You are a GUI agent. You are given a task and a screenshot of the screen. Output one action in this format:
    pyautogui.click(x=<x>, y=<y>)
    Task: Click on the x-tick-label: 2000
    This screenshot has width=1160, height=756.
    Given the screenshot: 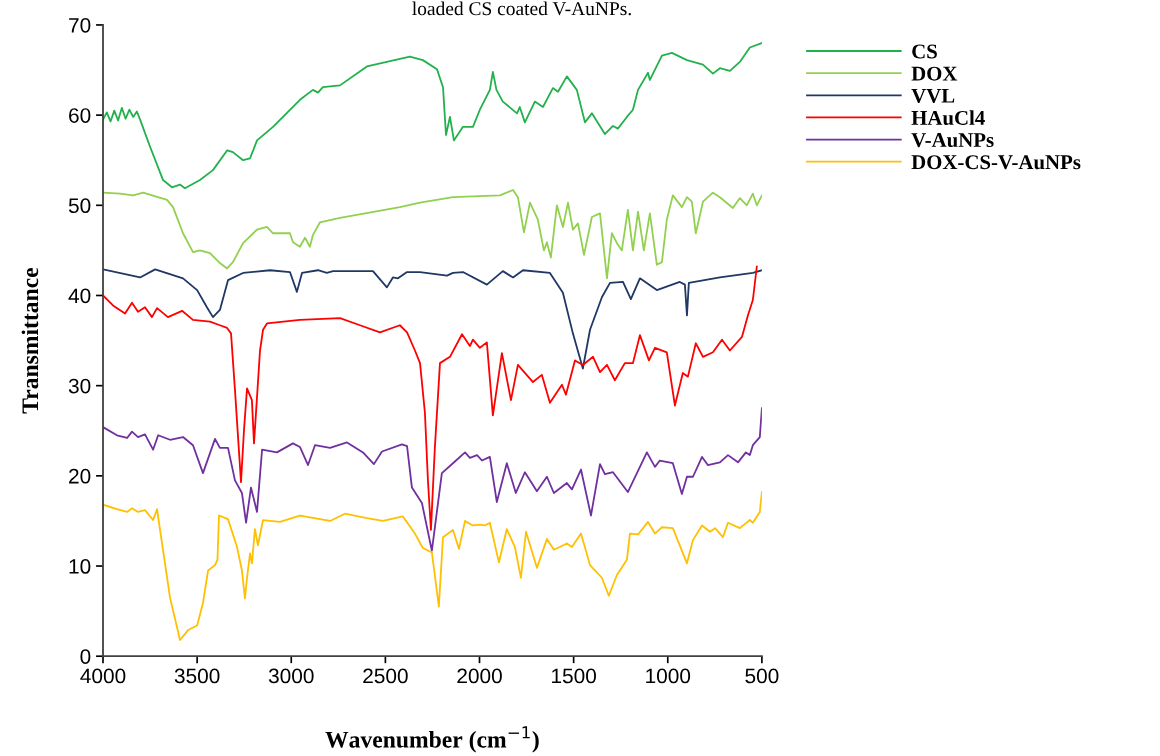 What is the action you would take?
    pyautogui.click(x=479, y=676)
    